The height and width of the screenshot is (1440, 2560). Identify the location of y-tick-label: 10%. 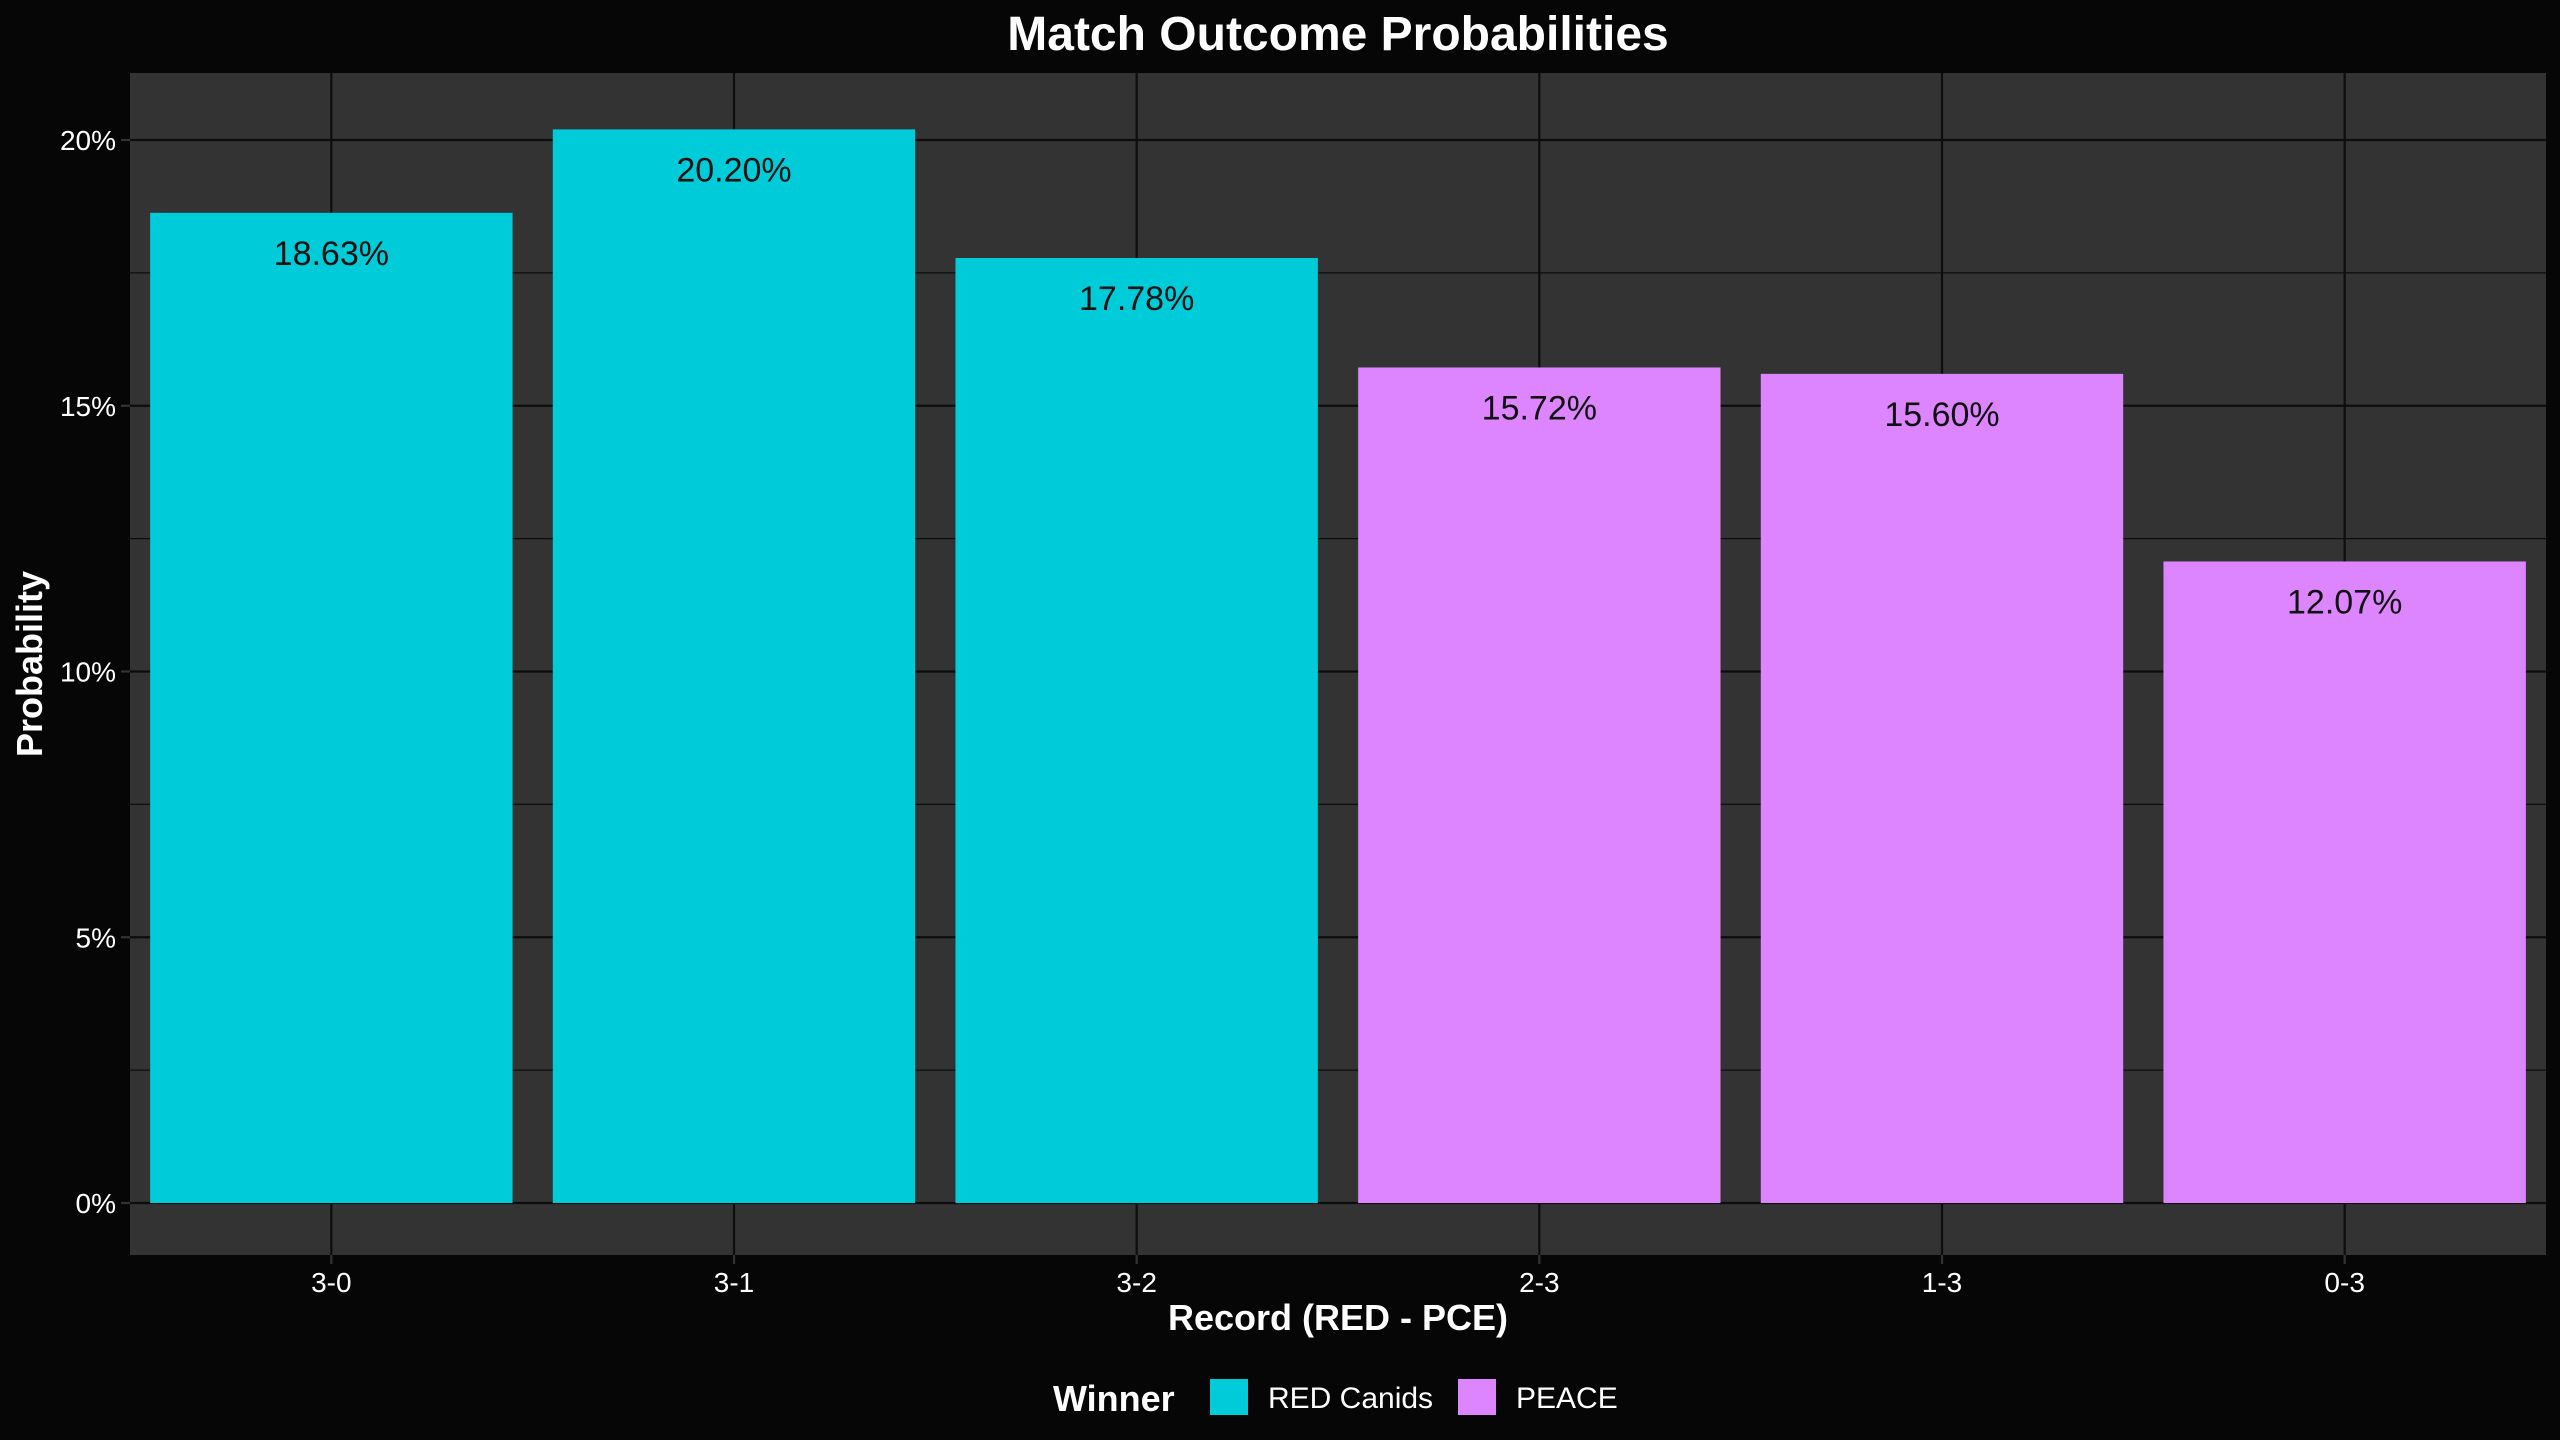
(88, 672).